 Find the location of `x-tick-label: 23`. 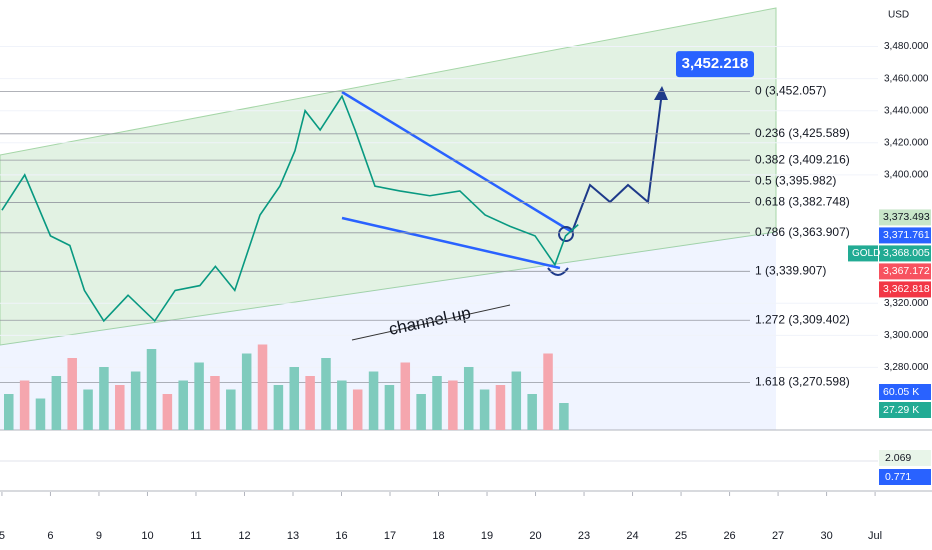

x-tick-label: 23 is located at coordinates (584, 536).